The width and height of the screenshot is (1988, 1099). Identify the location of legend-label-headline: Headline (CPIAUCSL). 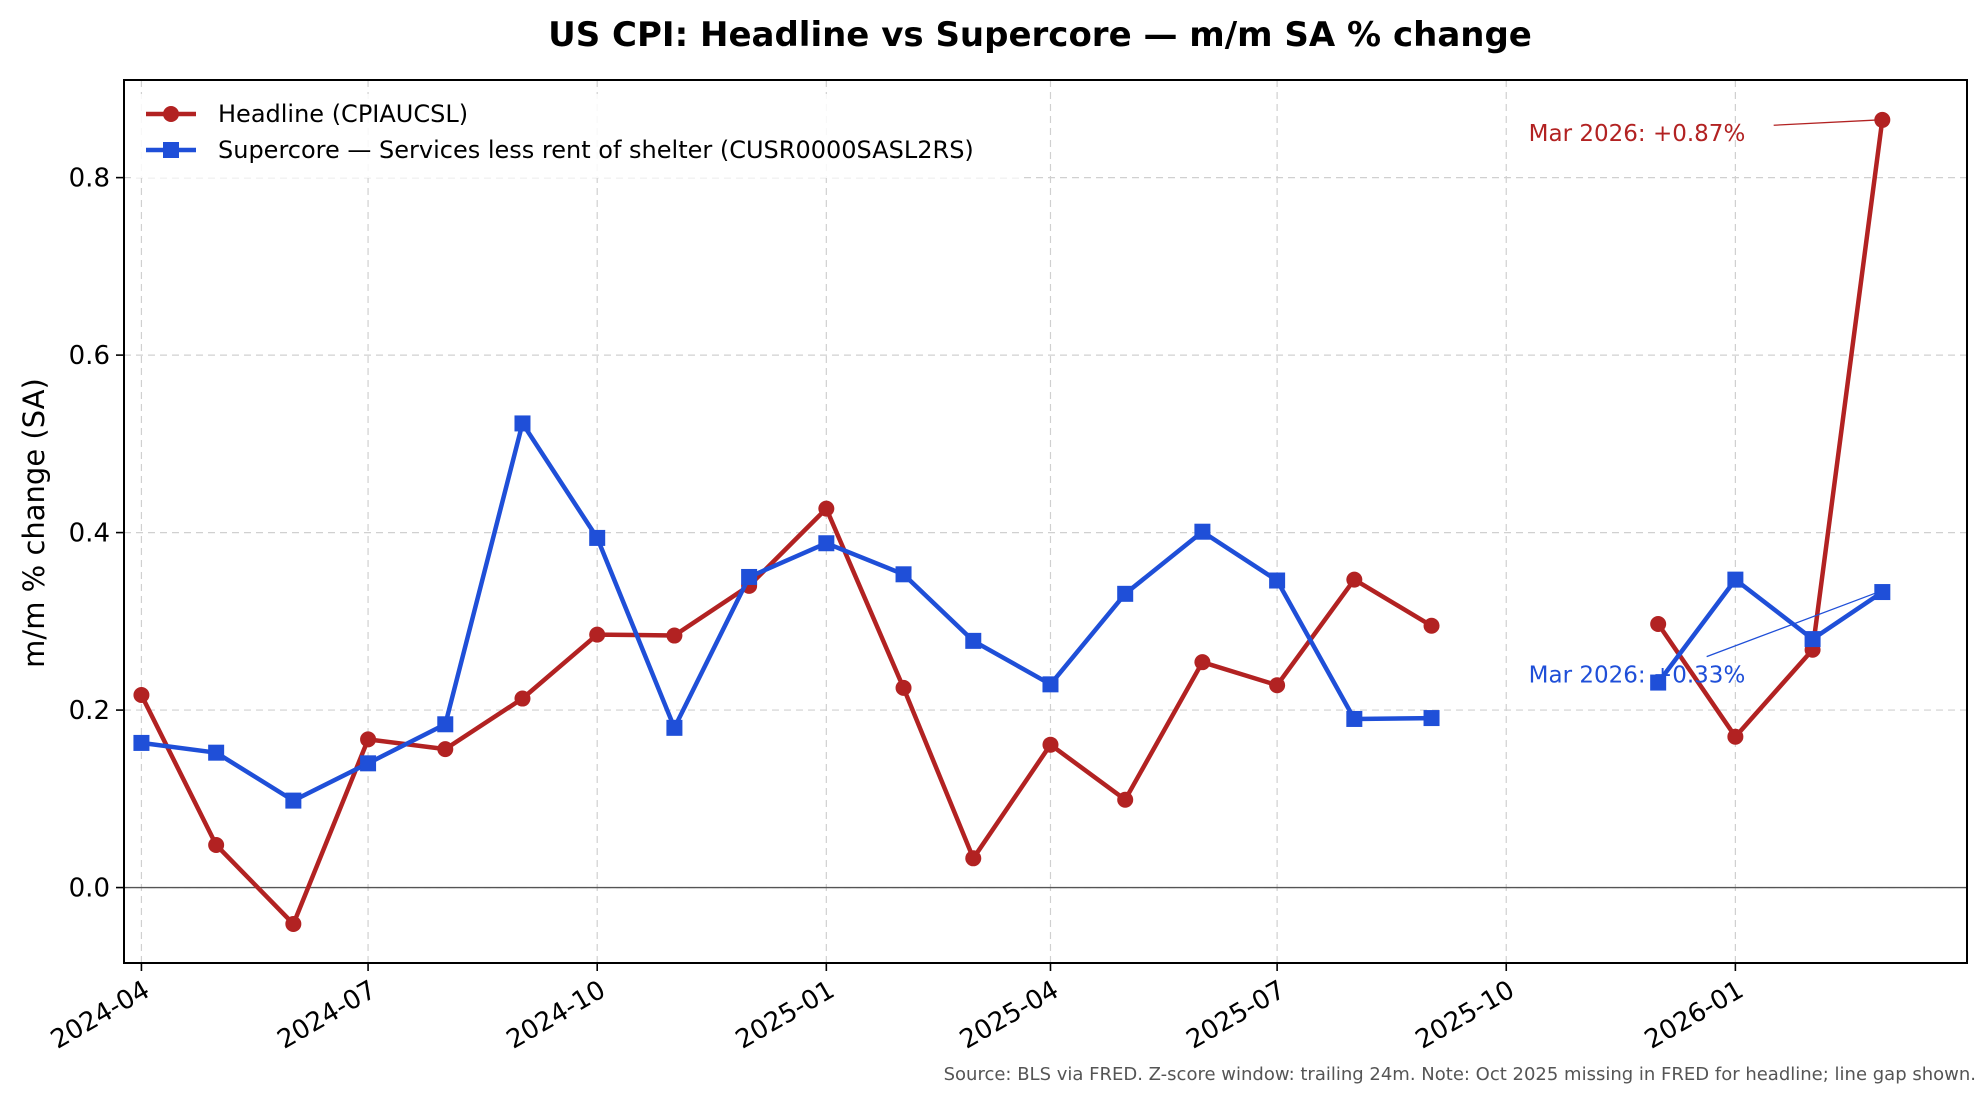
(343, 114).